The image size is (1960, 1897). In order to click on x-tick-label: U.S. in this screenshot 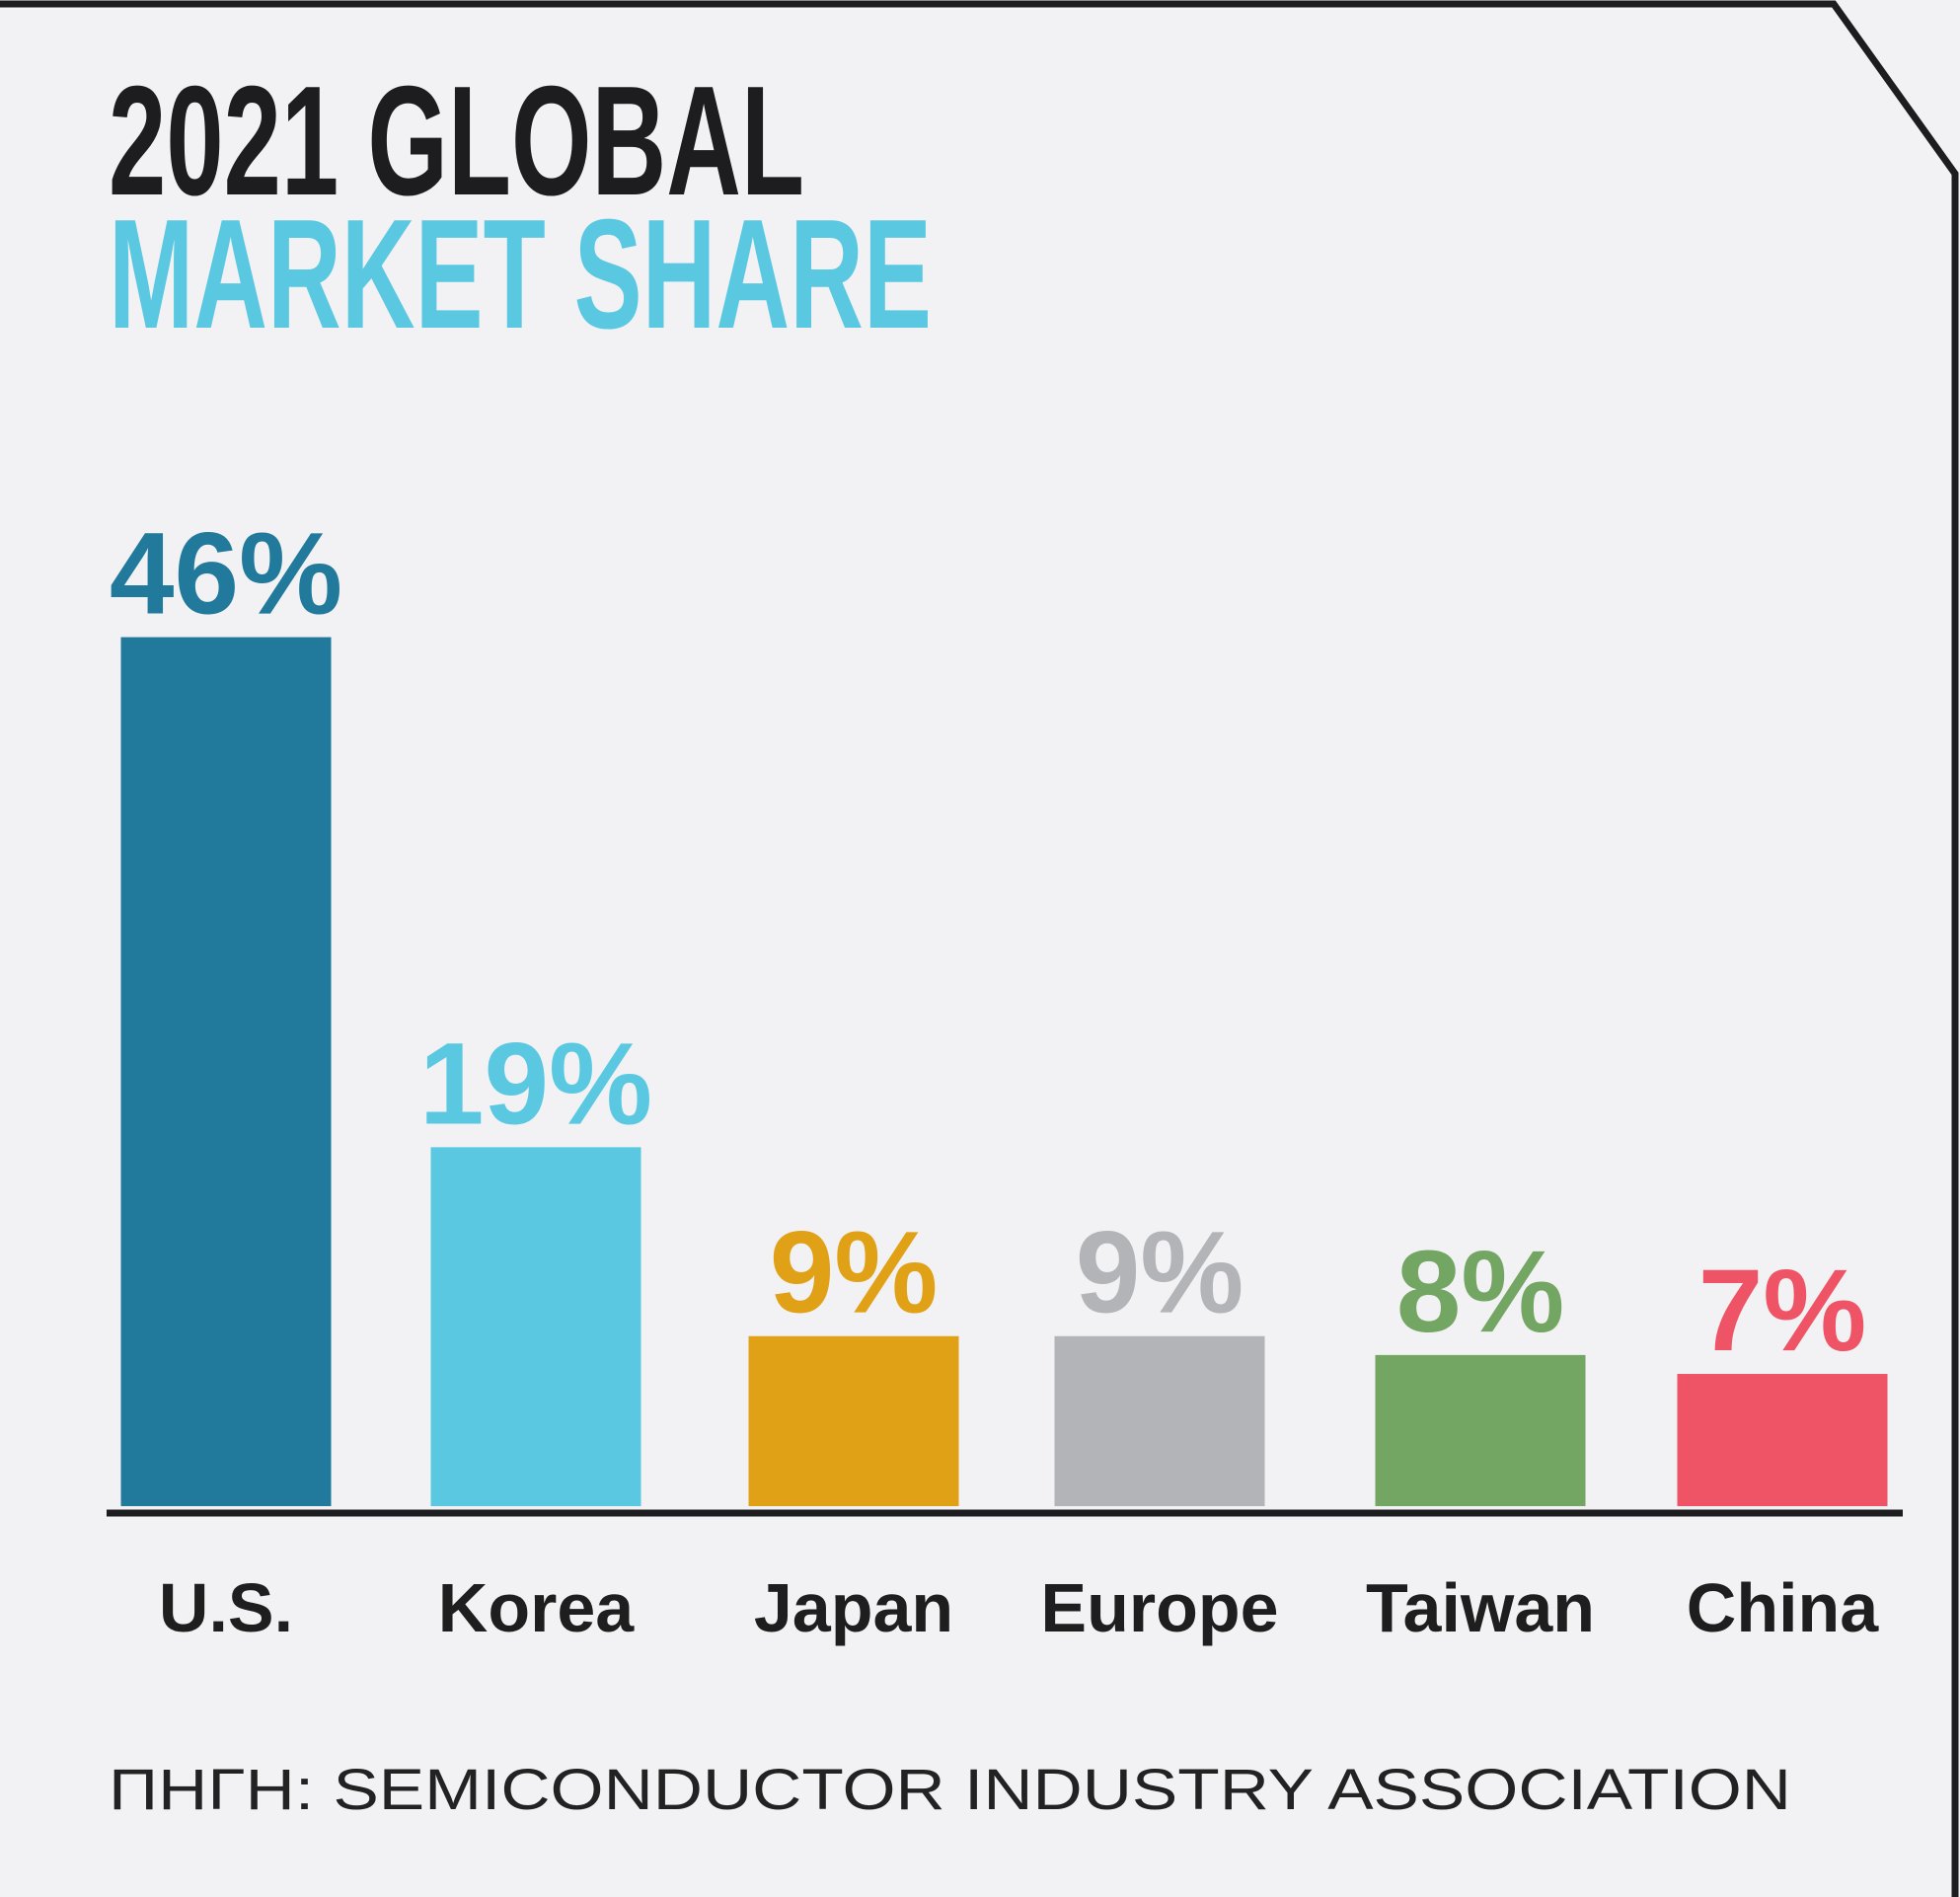, I will do `click(226, 1608)`.